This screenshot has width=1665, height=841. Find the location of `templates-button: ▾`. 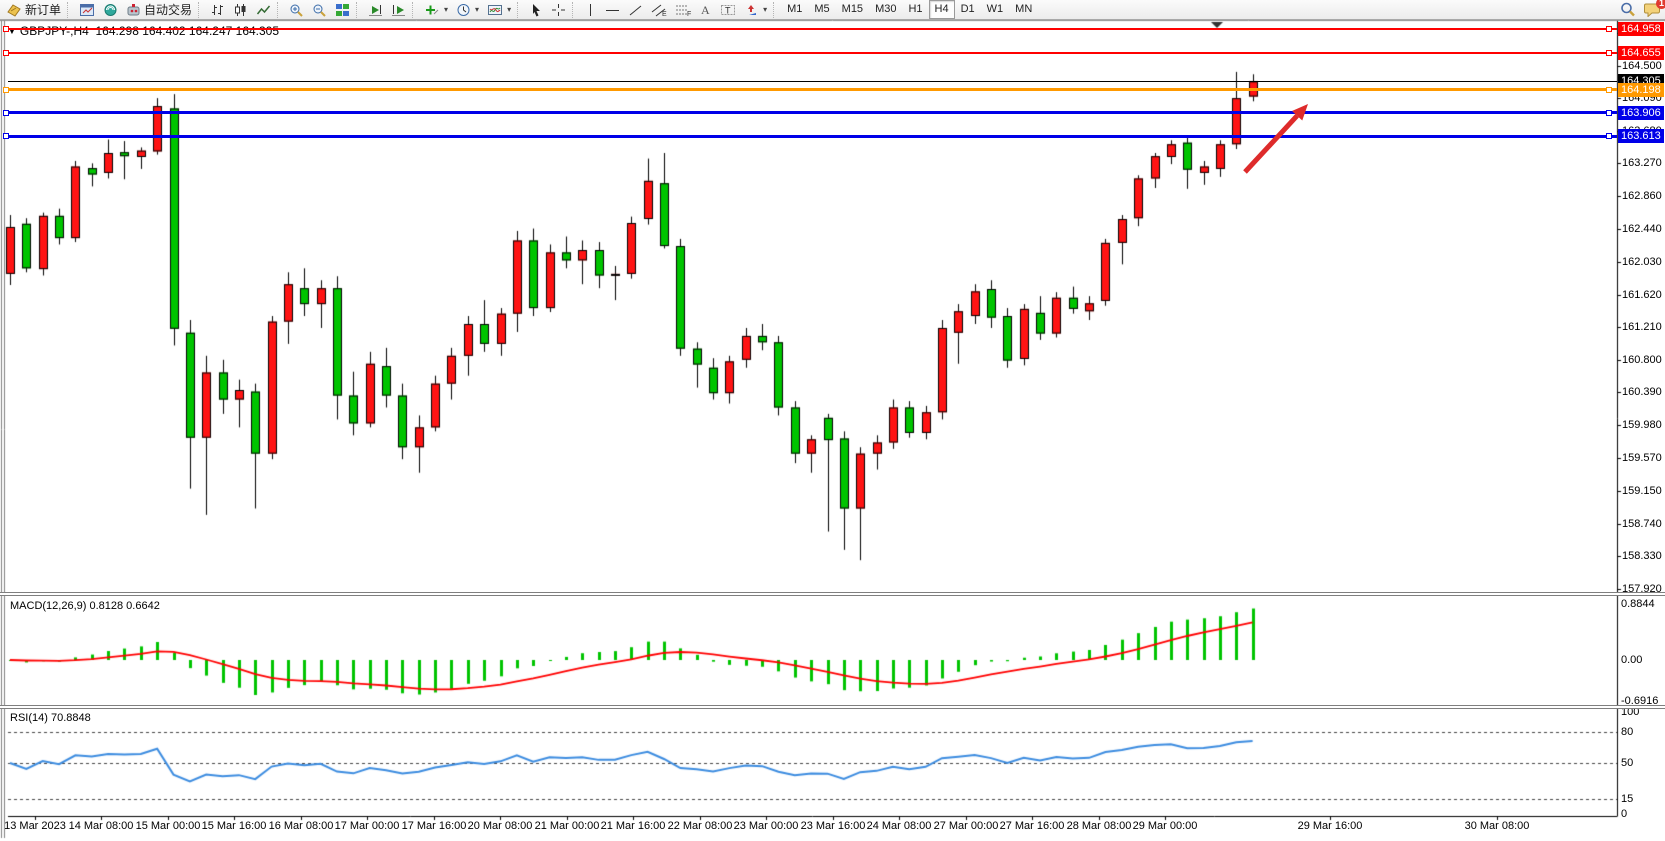

templates-button: ▾ is located at coordinates (499, 10).